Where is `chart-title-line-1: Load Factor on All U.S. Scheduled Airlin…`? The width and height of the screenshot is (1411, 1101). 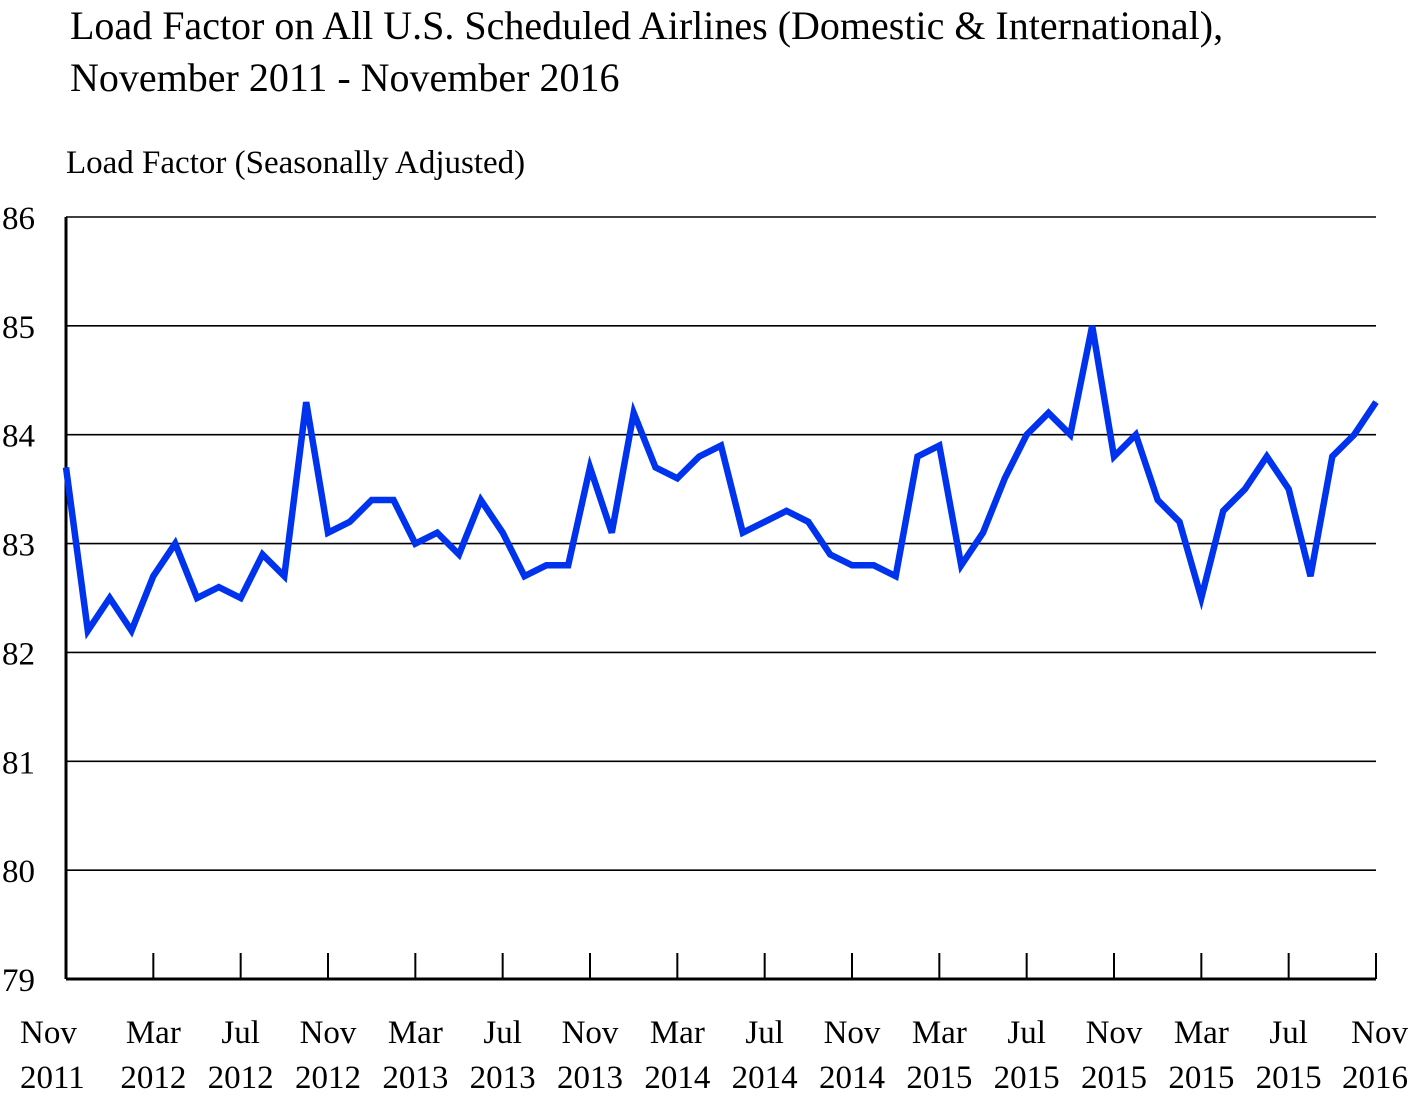
chart-title-line-1: Load Factor on All U.S. Scheduled Airlin… is located at coordinates (647, 25).